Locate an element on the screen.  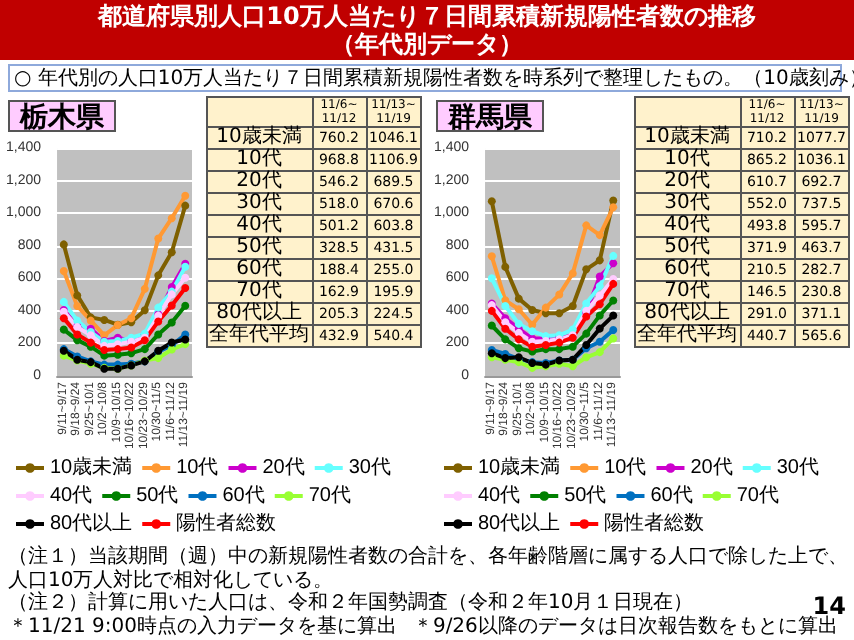
chart-title: 群馬県 is located at coordinates (490, 116).